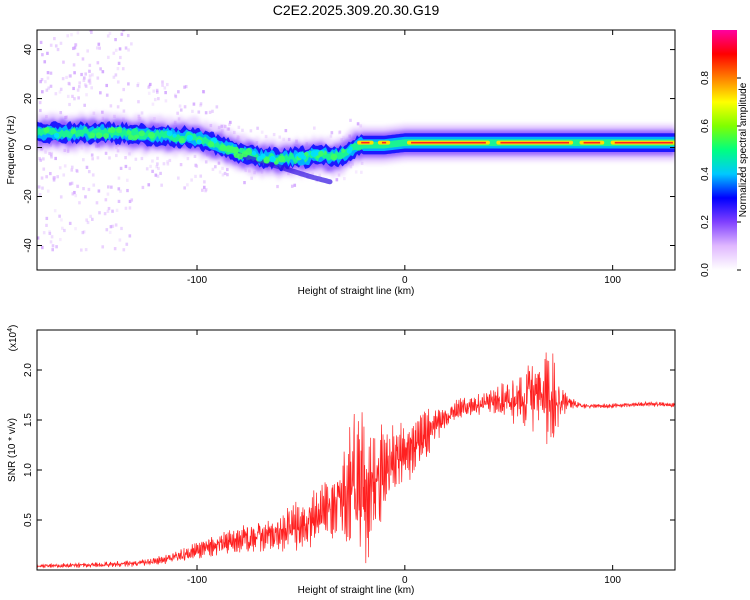  Describe the element at coordinates (743, 149) in the screenshot. I see `colorbar-label: Normalized spectral amplitude` at that location.